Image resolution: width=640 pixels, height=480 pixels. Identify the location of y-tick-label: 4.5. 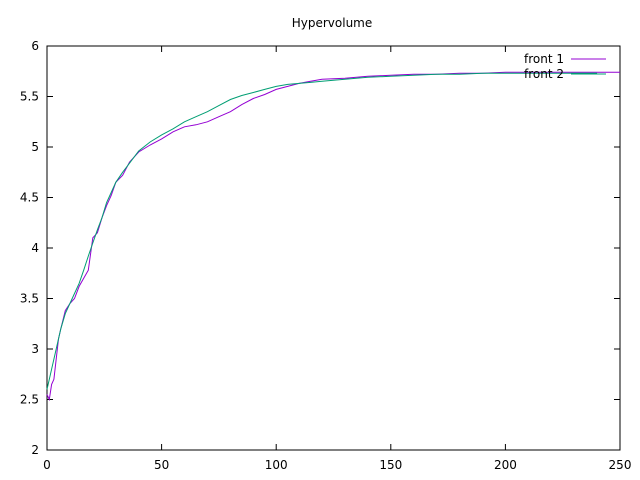
(29, 198).